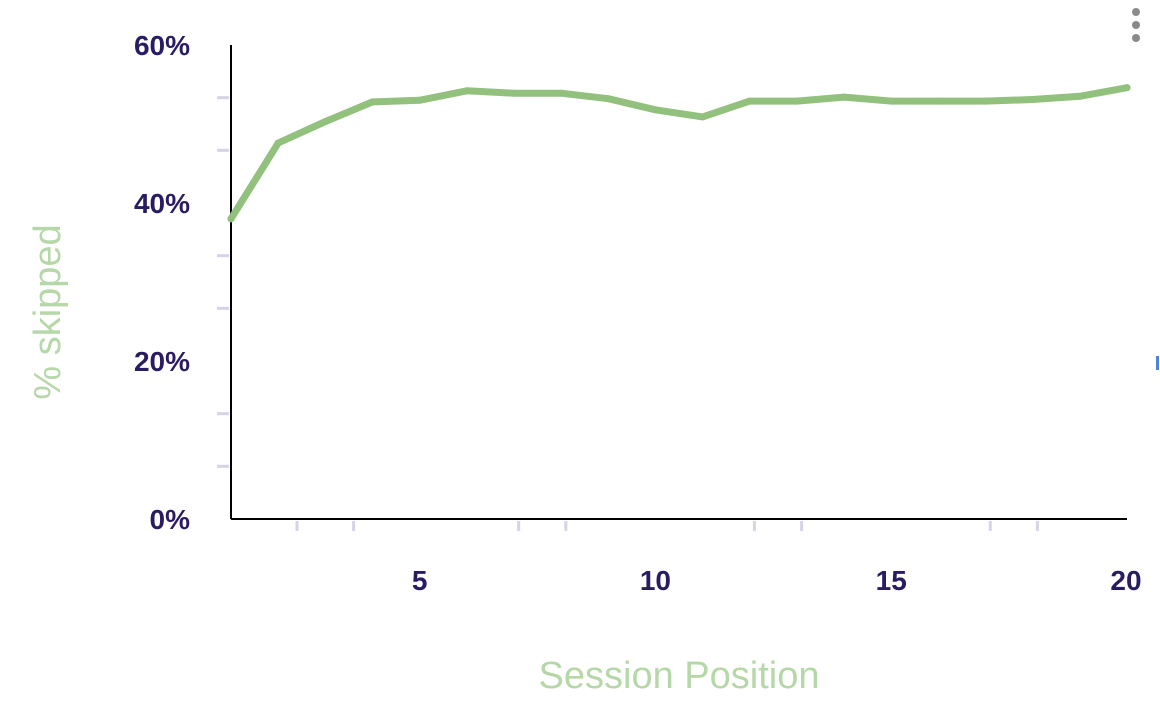 The height and width of the screenshot is (718, 1160). Describe the element at coordinates (170, 519) in the screenshot. I see `y-tick-label: 0%` at that location.